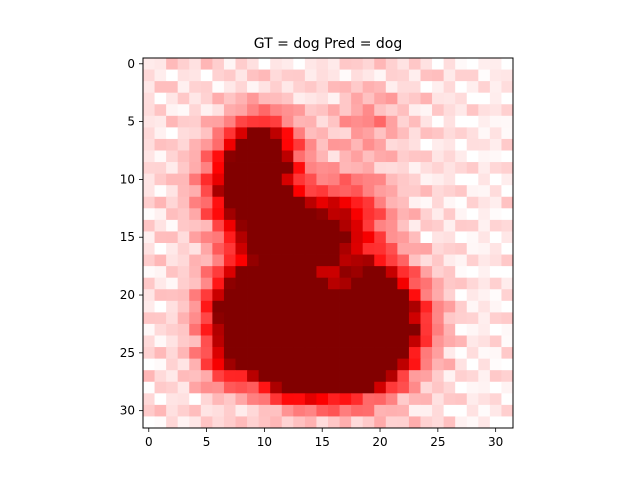 The height and width of the screenshot is (480, 640). I want to click on y-tick-label: 15, so click(127, 237).